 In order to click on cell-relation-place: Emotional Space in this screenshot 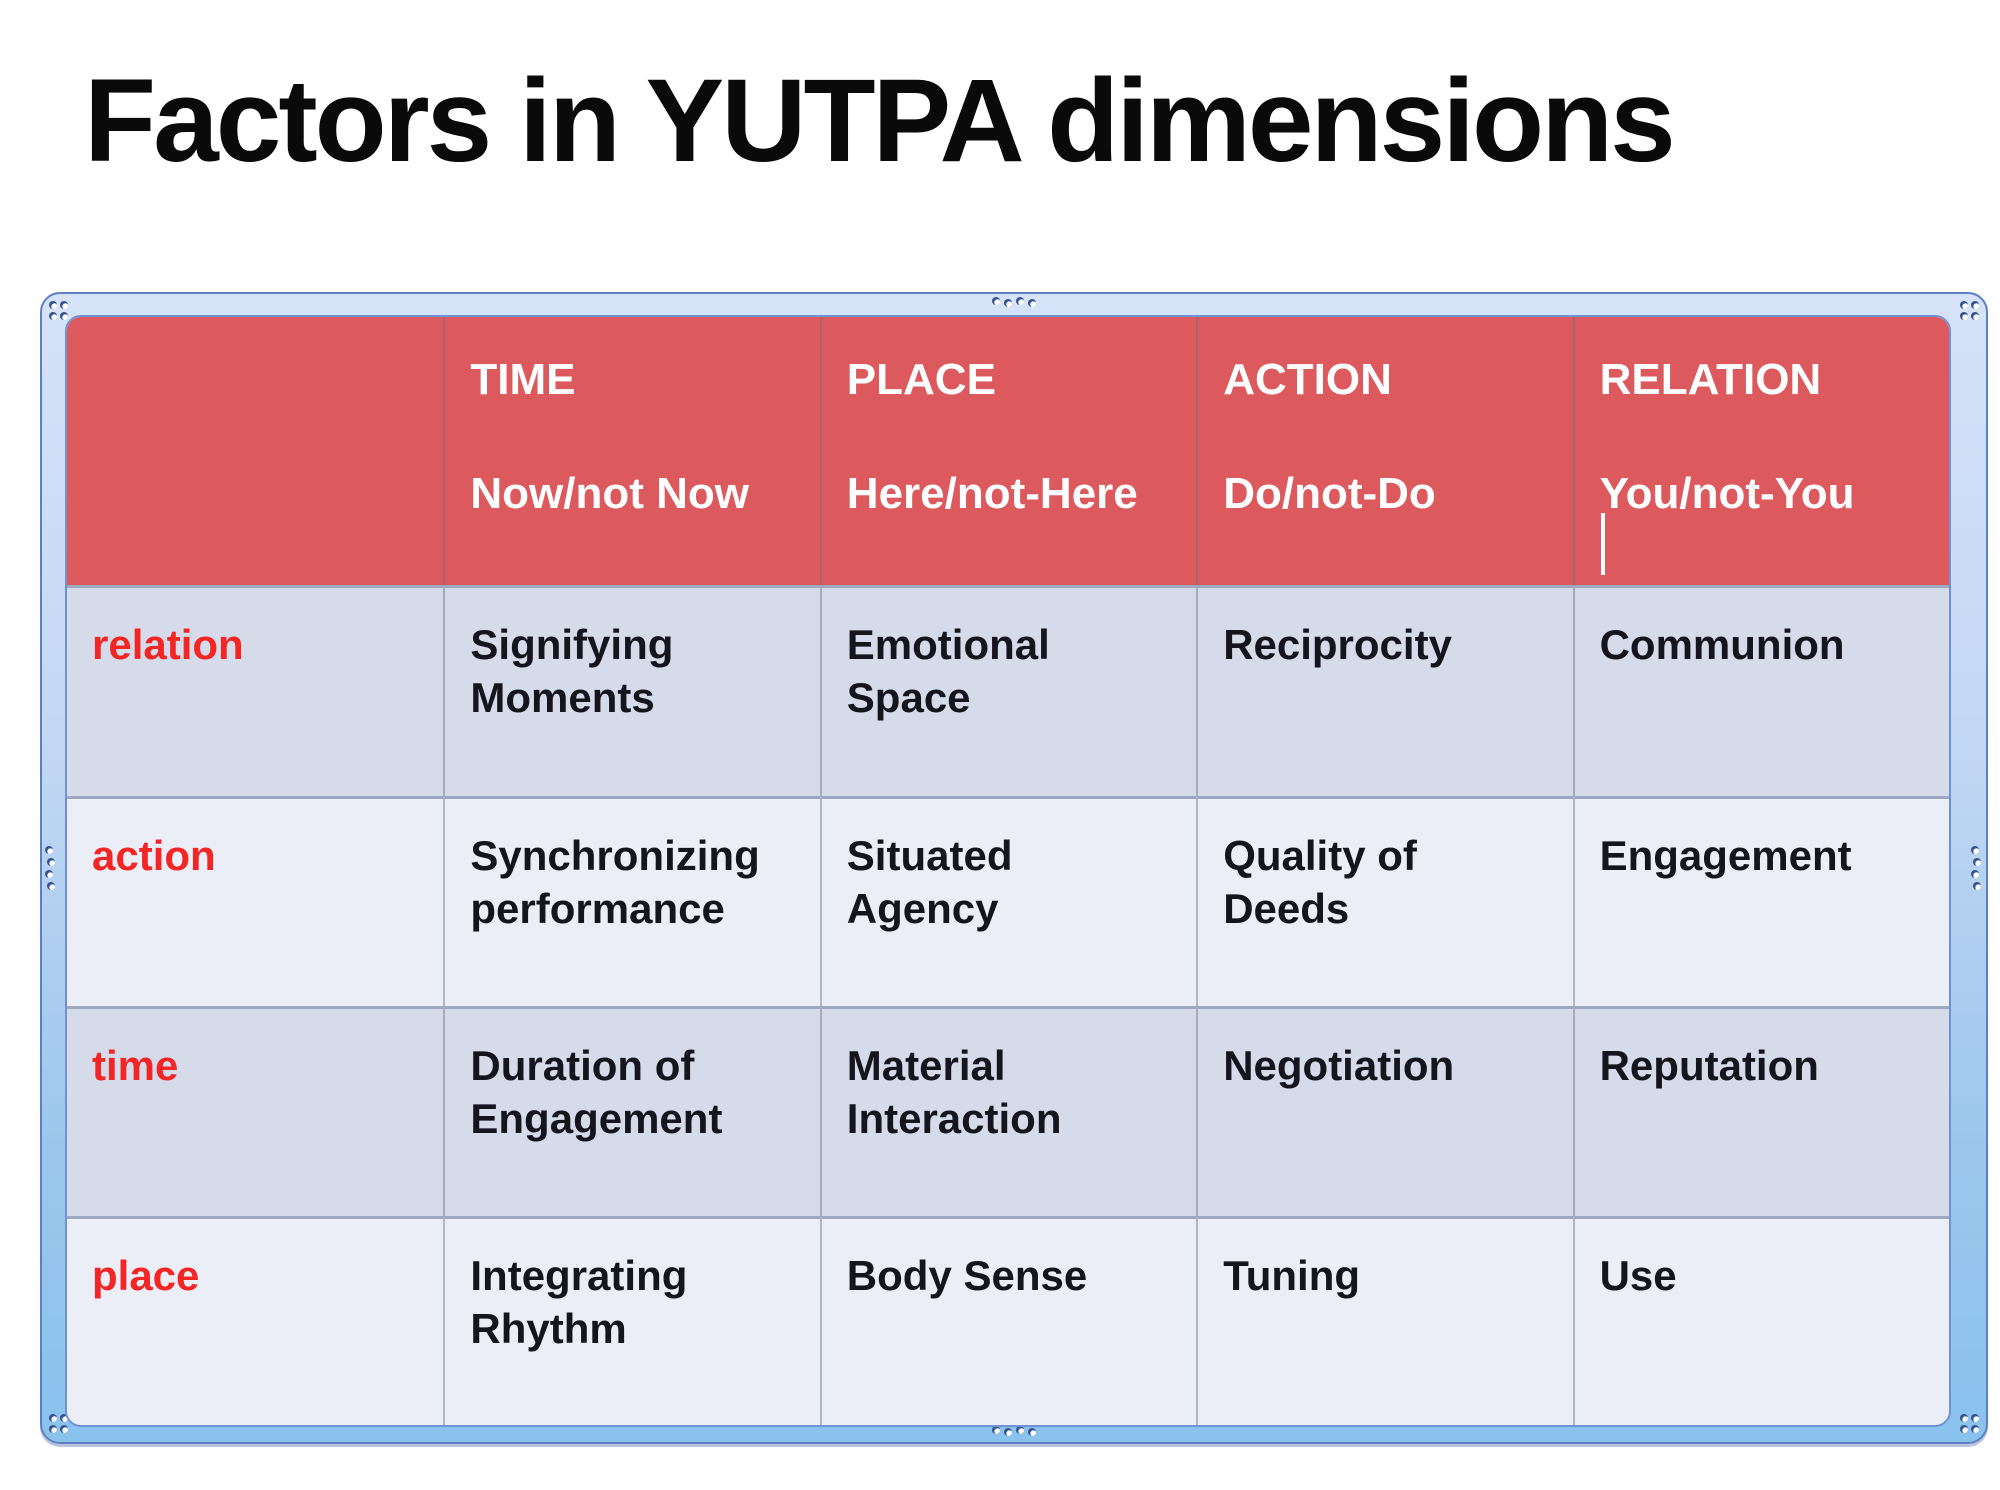, I will do `click(1008, 690)`.